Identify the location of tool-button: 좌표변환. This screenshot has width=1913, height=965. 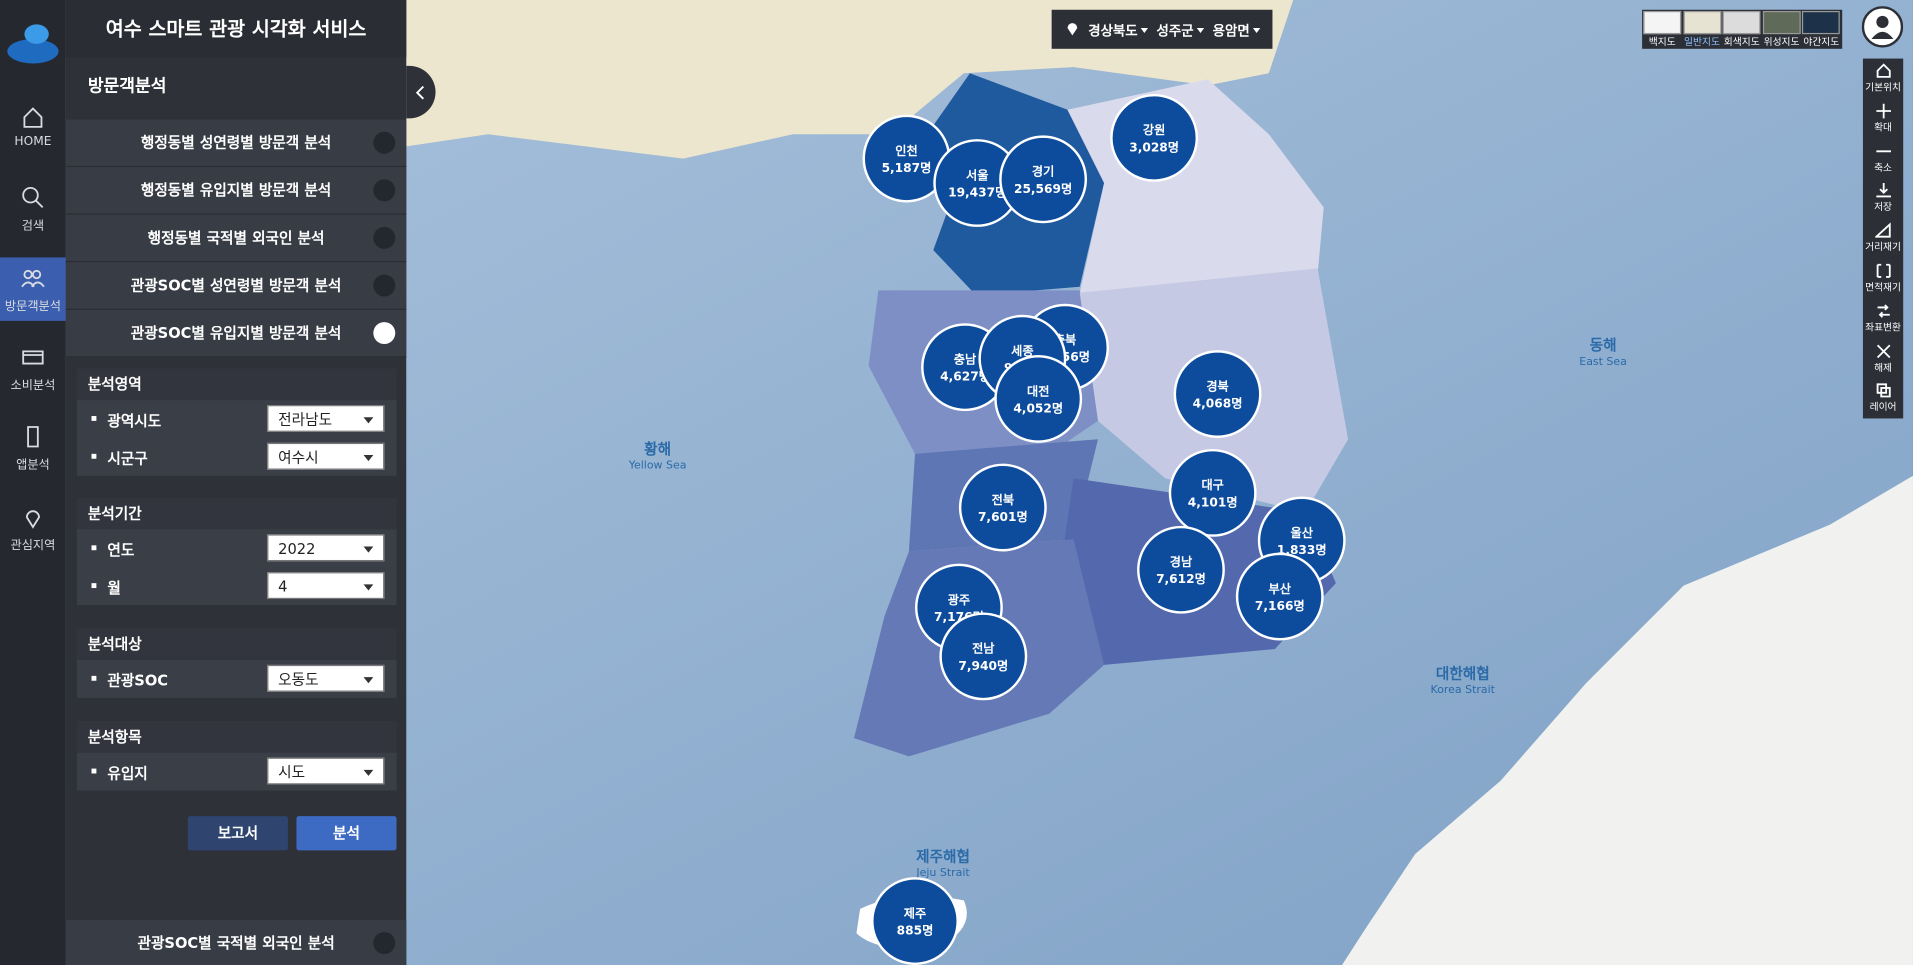
(1883, 319).